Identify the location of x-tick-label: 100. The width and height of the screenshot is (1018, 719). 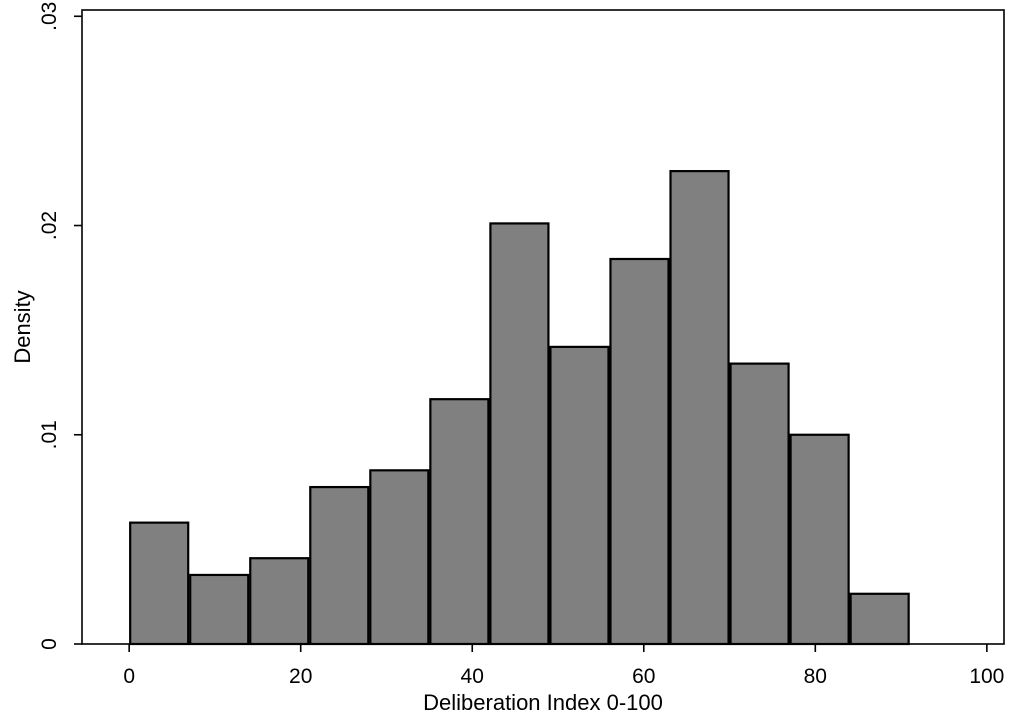
(986, 676).